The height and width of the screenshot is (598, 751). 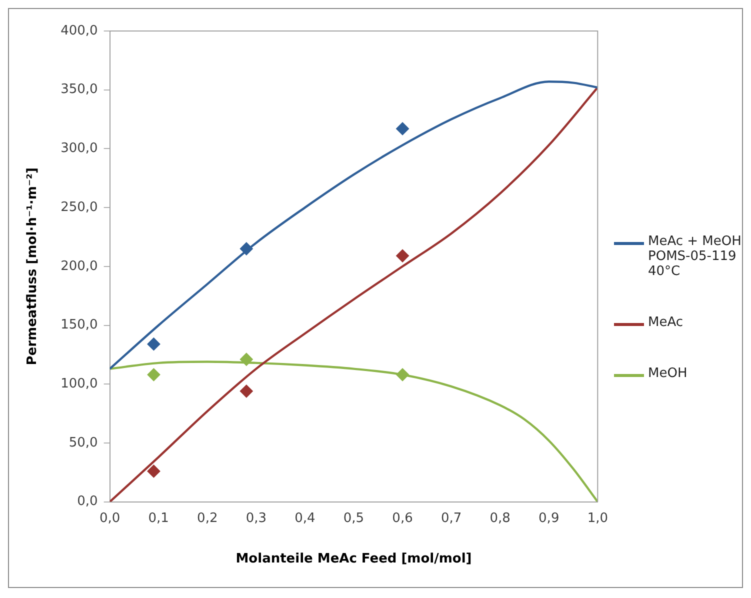 I want to click on y-tick-label: 0,0, so click(x=87, y=502).